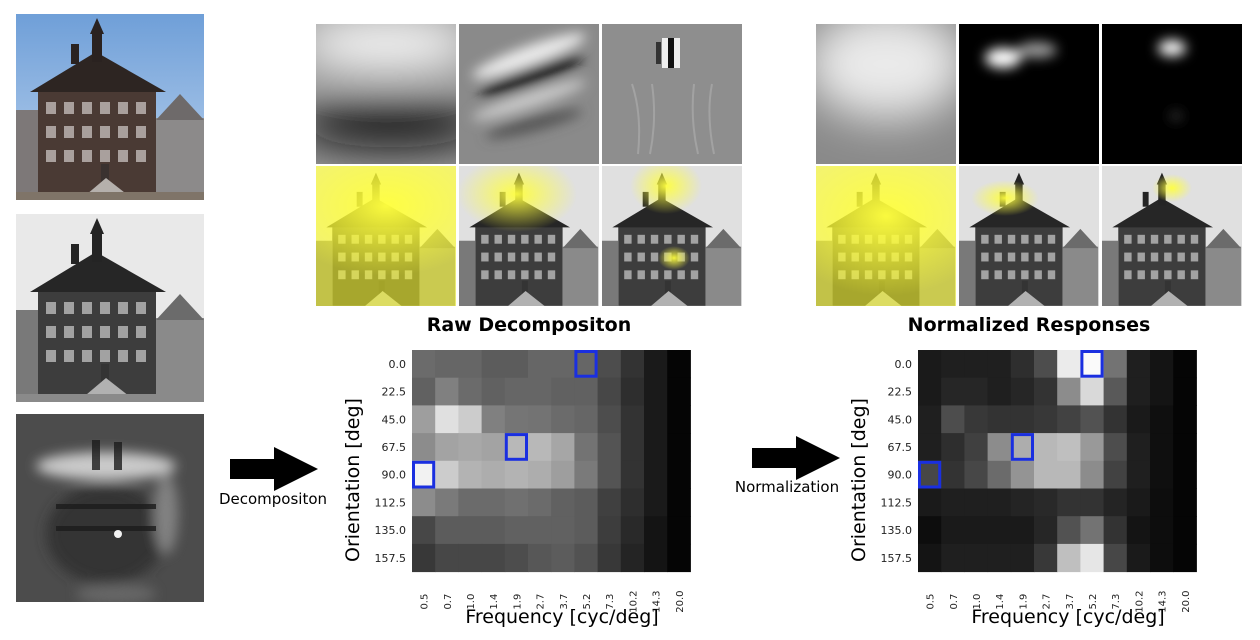 The image size is (1260, 640). What do you see at coordinates (633, 601) in the screenshot?
I see `x-tick-label: 10.2` at bounding box center [633, 601].